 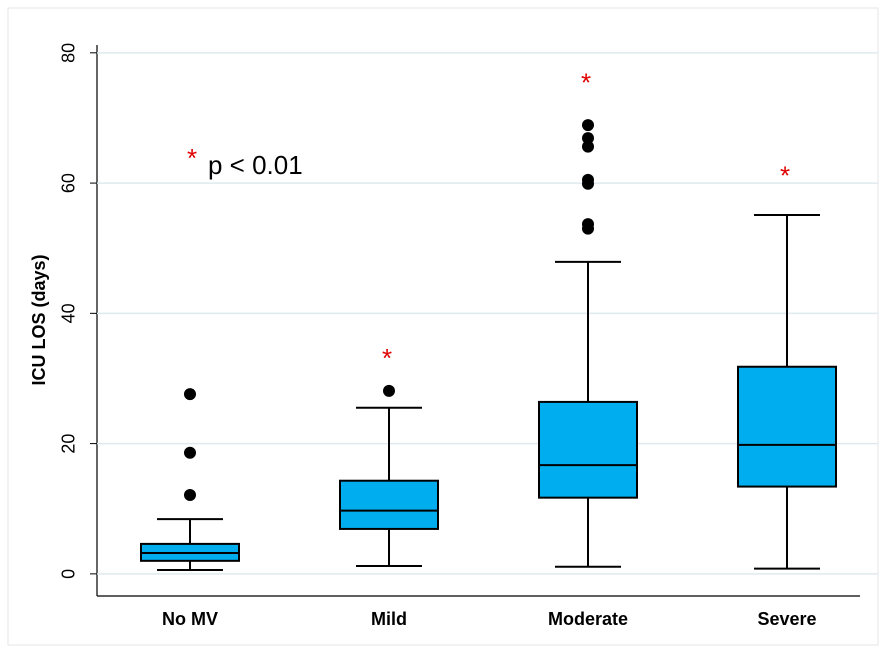 I want to click on y-tick-label: 0, so click(x=69, y=574).